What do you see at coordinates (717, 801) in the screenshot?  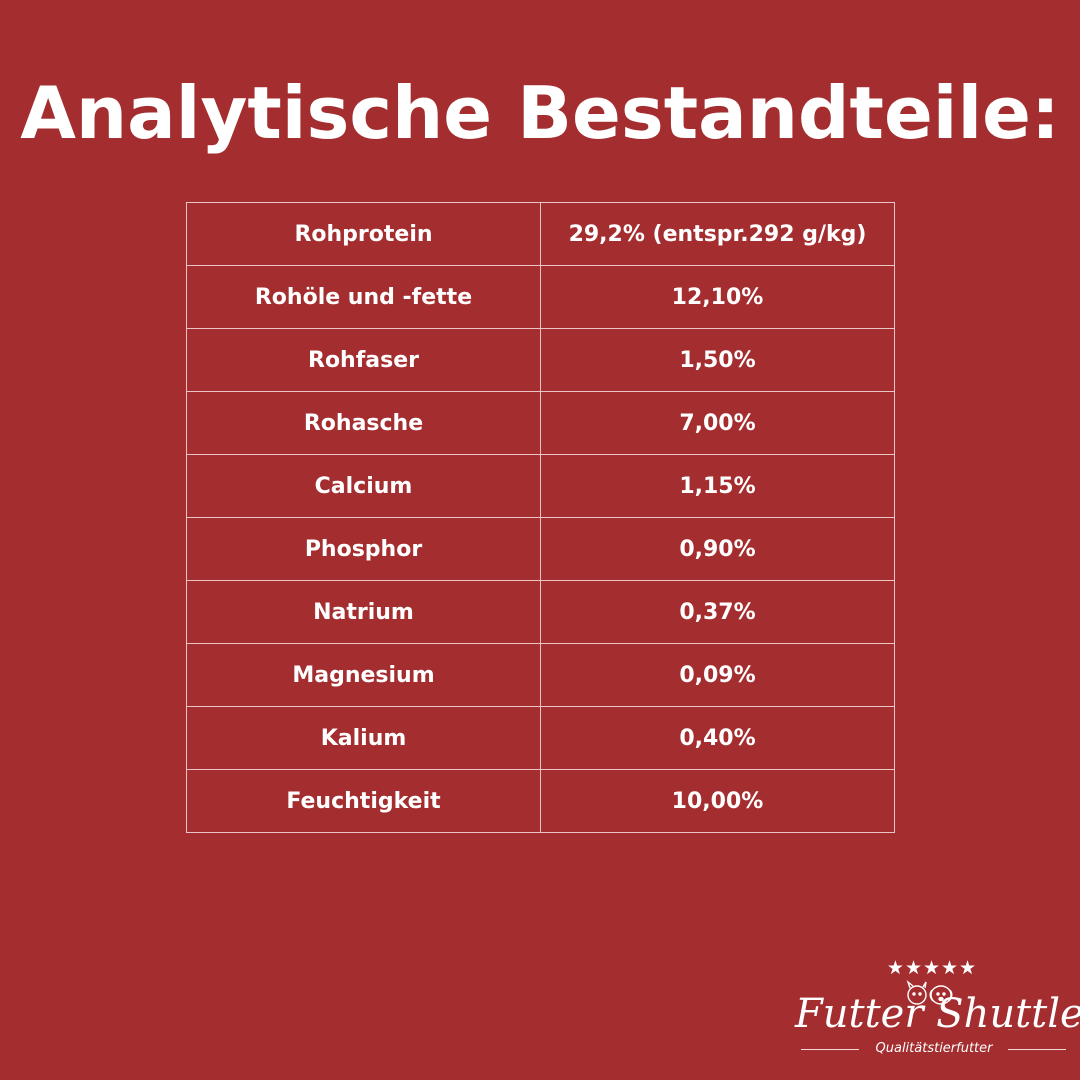 I see `nutrient-value: 10,00%` at bounding box center [717, 801].